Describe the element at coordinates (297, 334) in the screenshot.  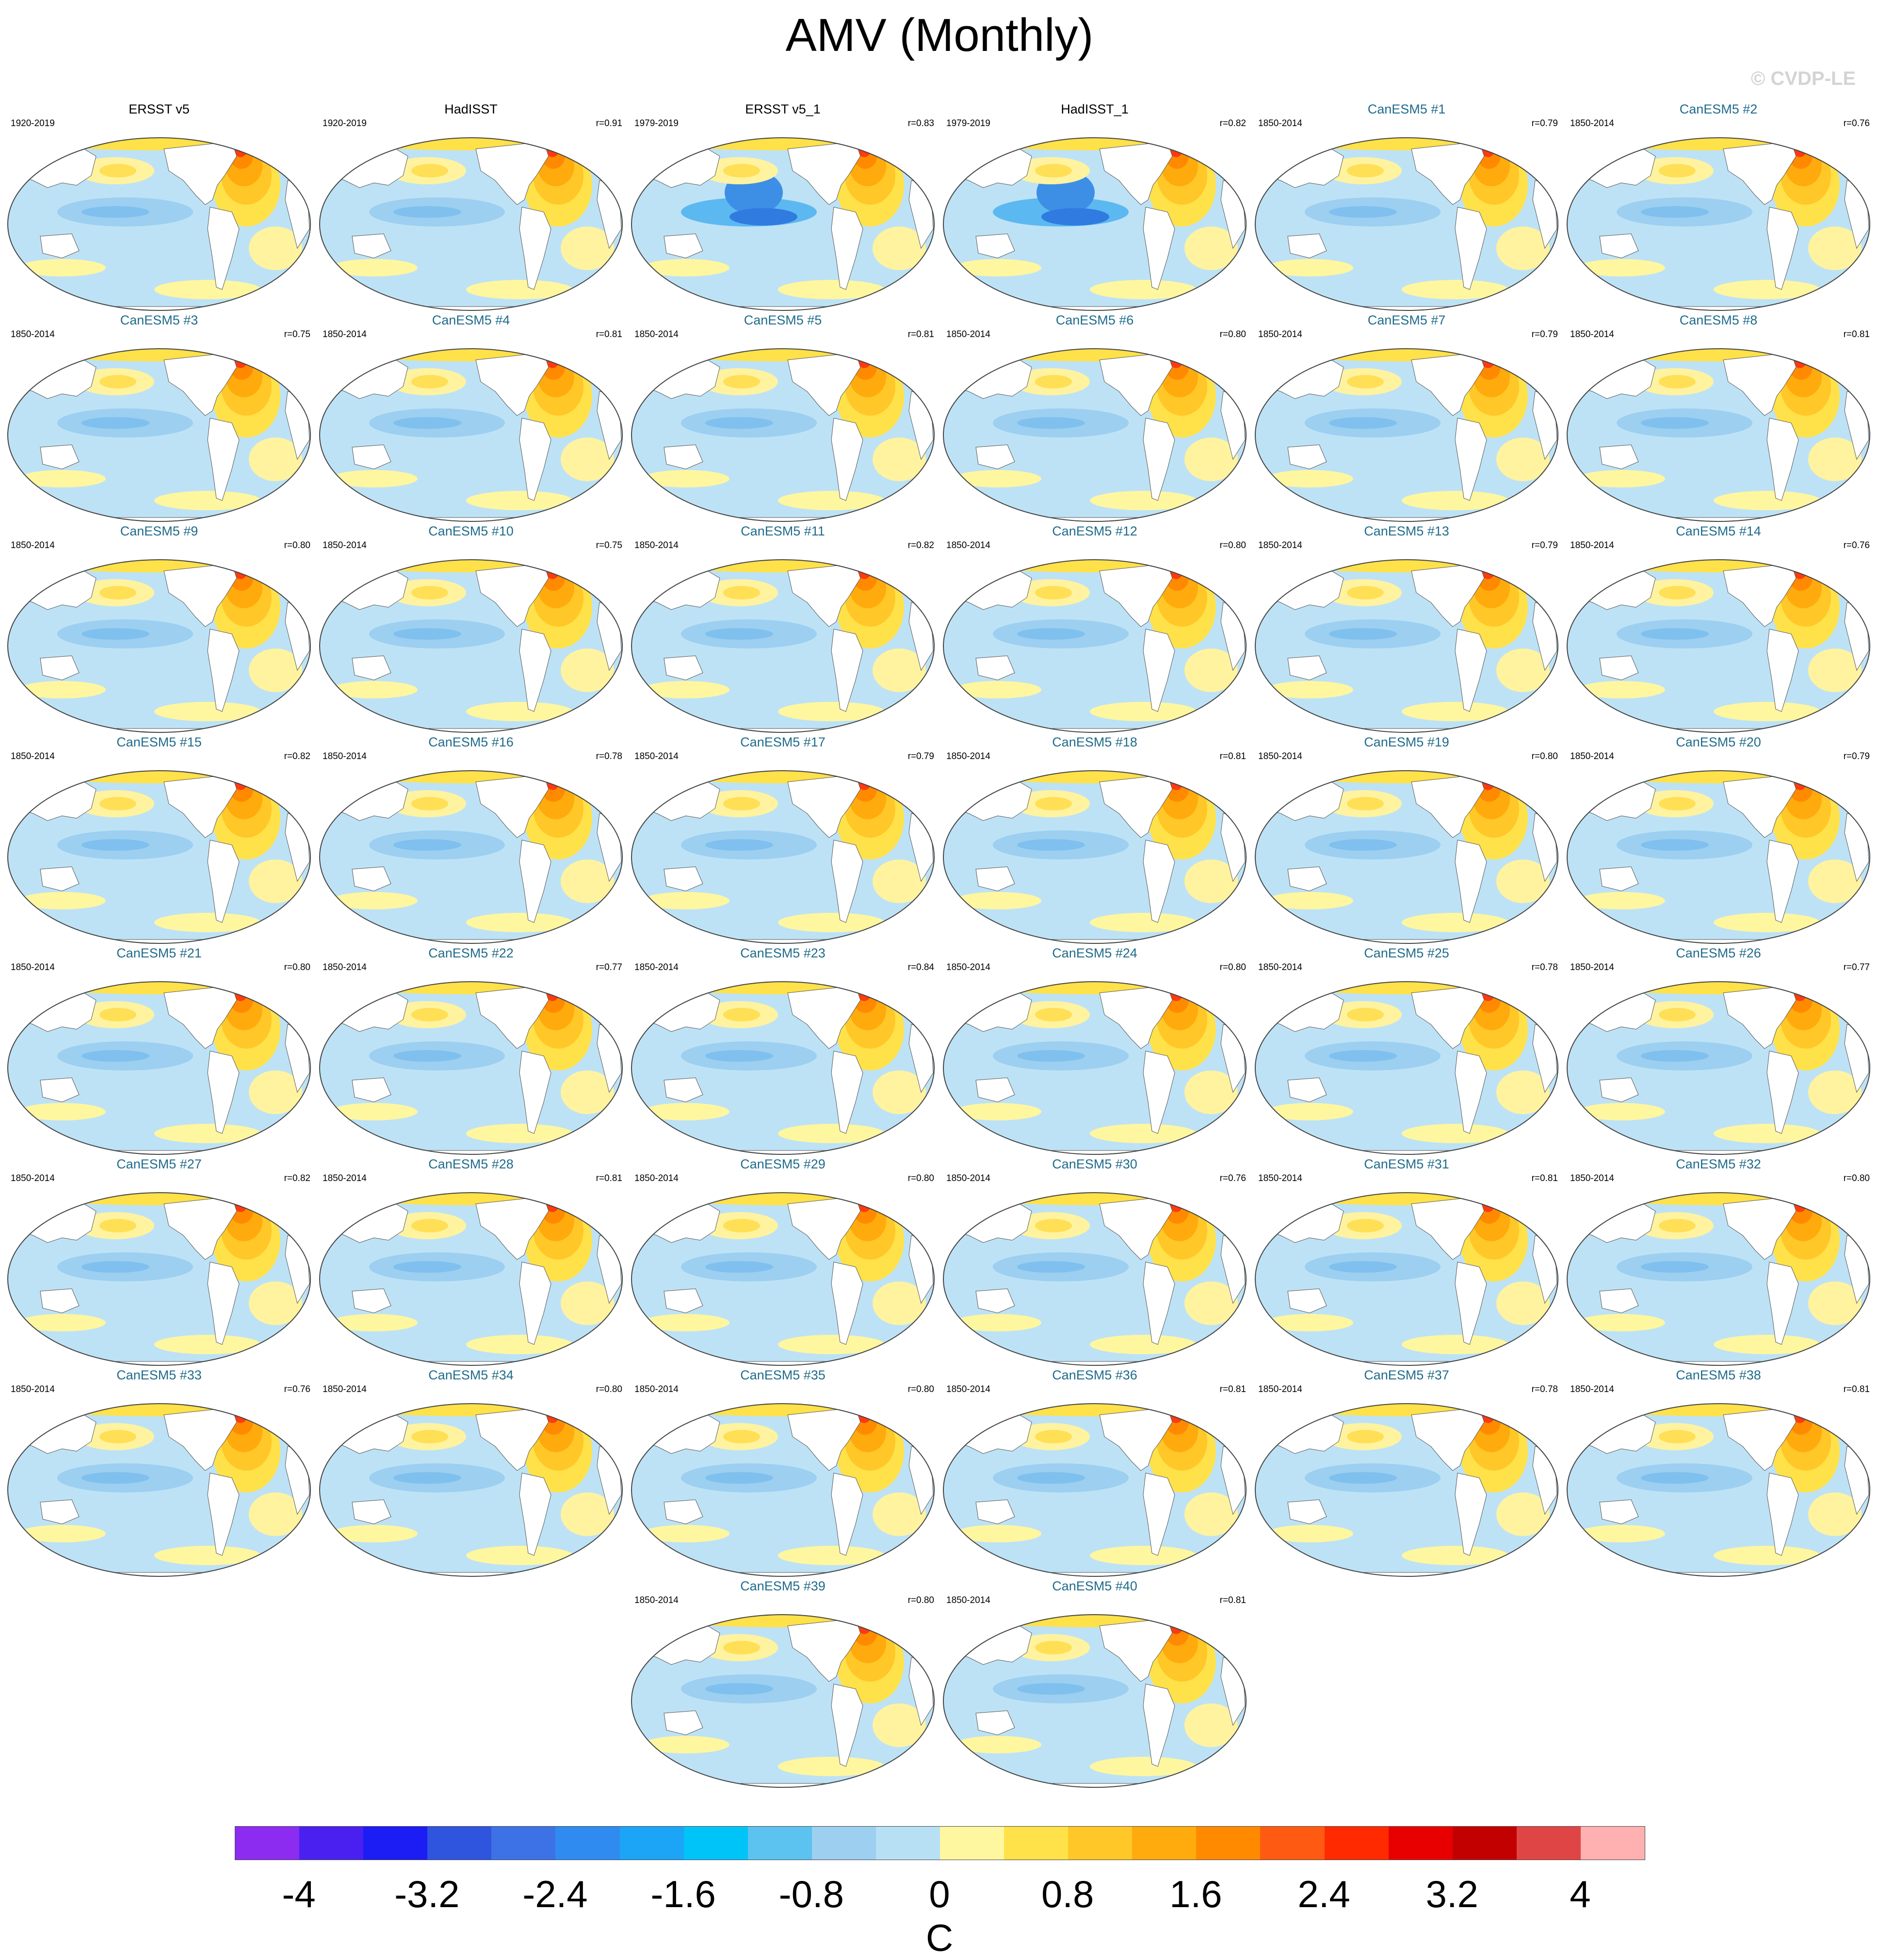
I see `panel-correlation: r=0.75` at that location.